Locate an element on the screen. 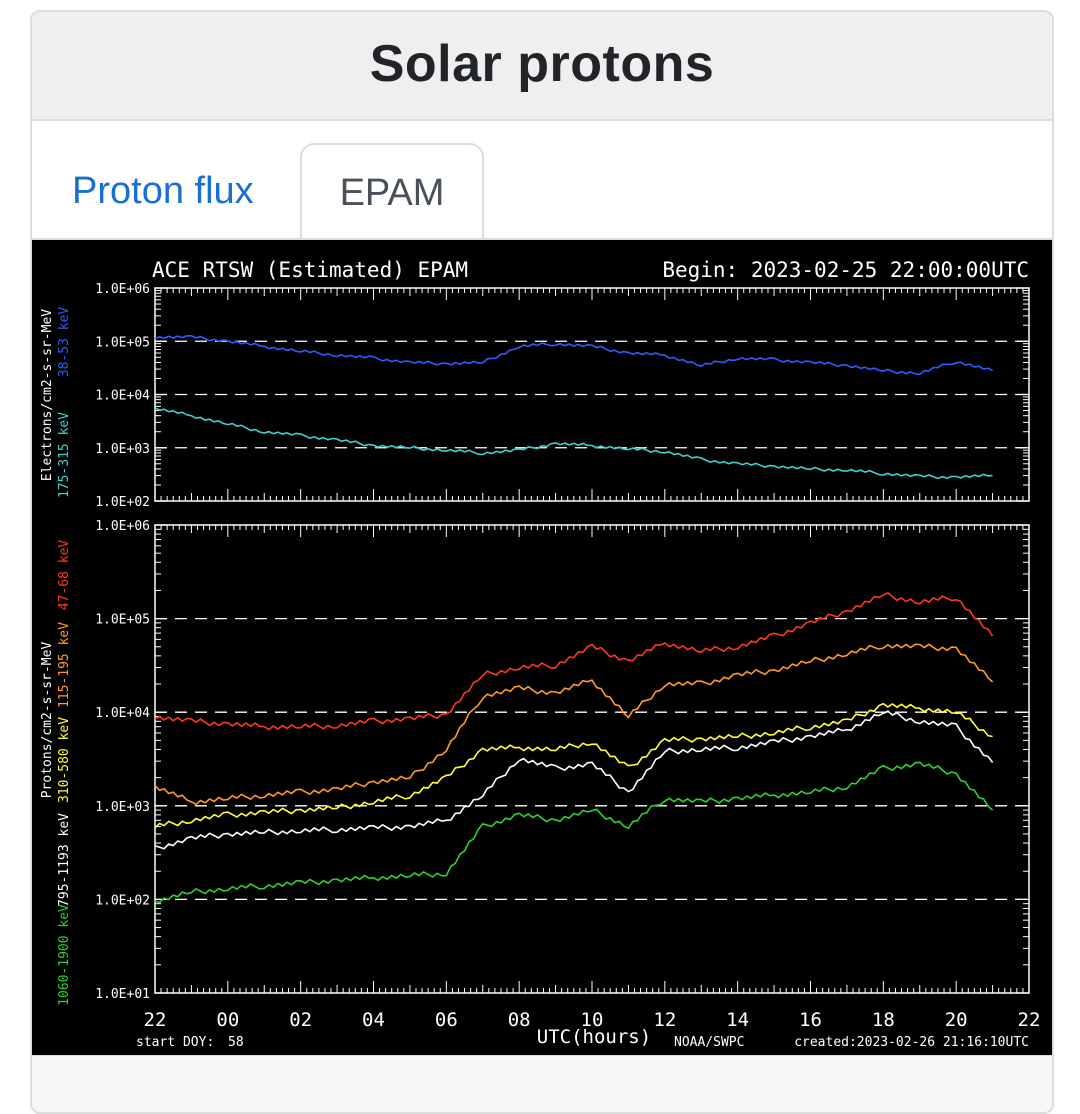 The image size is (1080, 1114). prot-xtick-label-6: 10 is located at coordinates (592, 1020).